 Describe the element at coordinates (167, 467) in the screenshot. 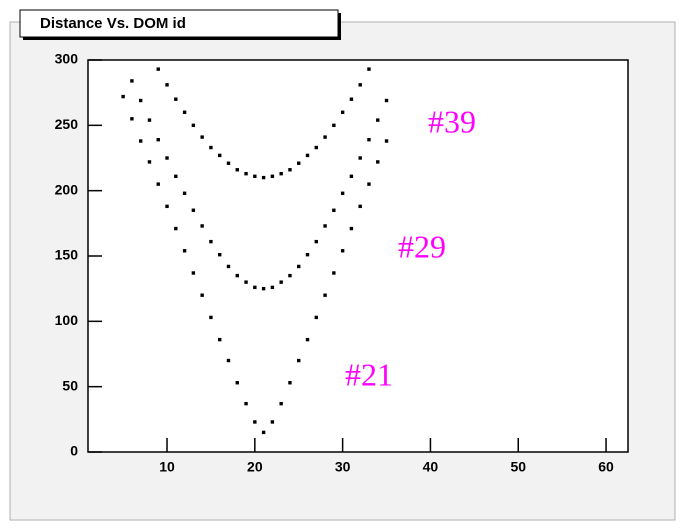

I see `x-tick-label: 10` at that location.